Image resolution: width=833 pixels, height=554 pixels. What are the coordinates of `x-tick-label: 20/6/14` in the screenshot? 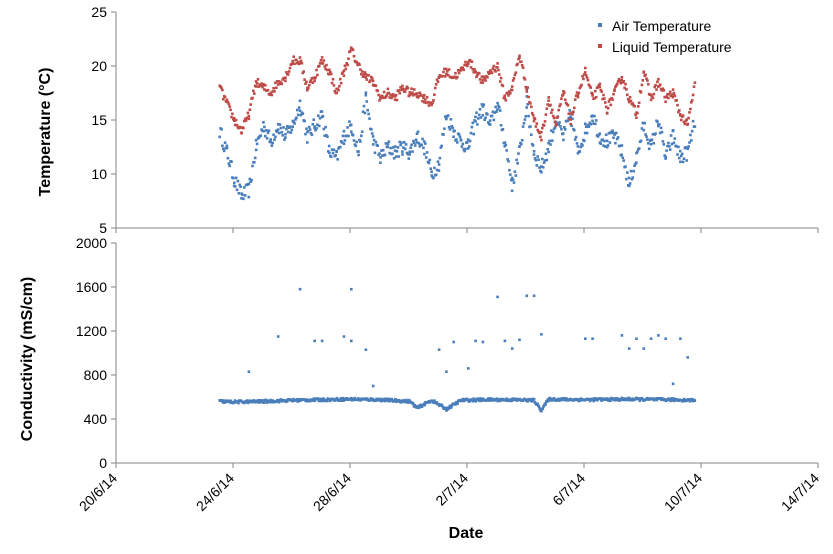 It's located at (98, 492).